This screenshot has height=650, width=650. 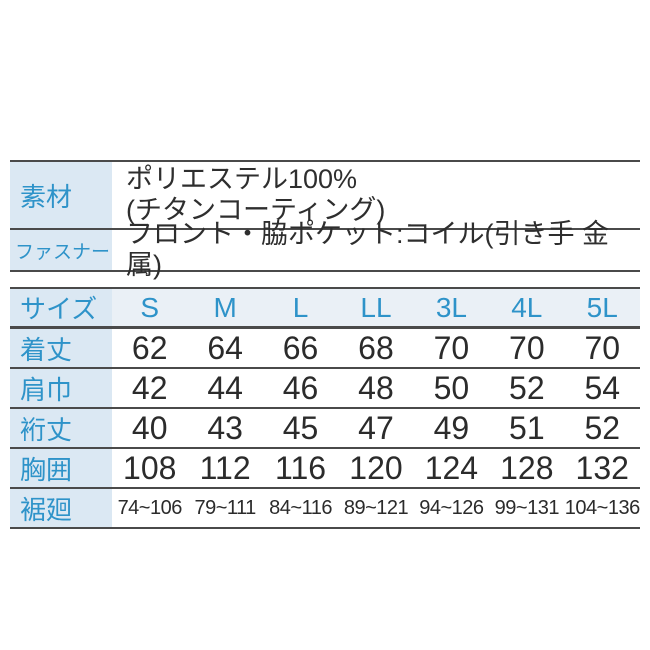 What do you see at coordinates (225, 307) in the screenshot?
I see `size-col-m: M` at bounding box center [225, 307].